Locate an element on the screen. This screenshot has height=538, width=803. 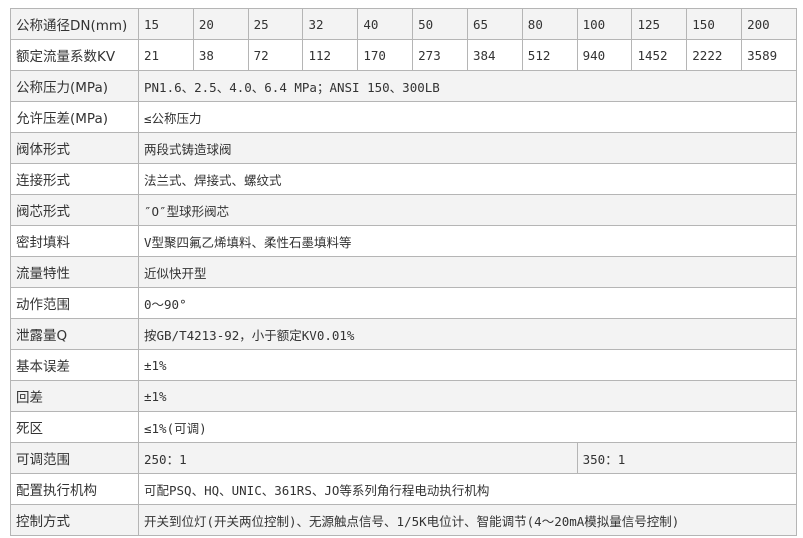
row-label: 控制方式 is located at coordinates (74, 520).